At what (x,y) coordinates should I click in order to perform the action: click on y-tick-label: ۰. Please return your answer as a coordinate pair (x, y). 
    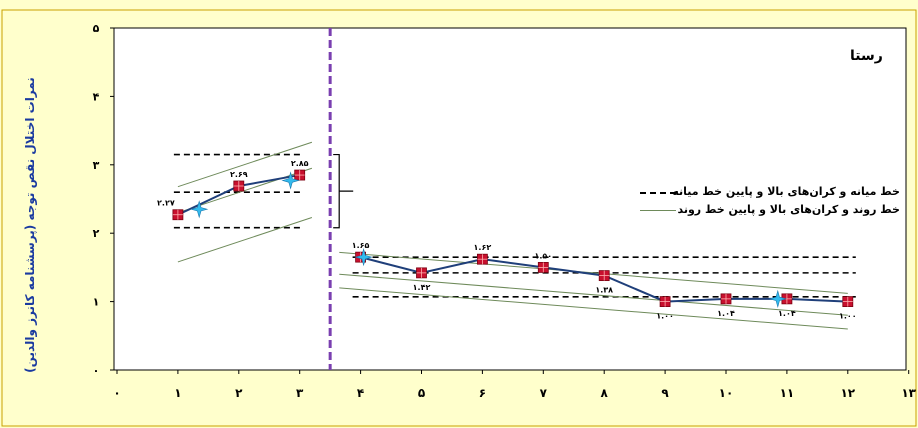
    Looking at the image, I should click on (96, 370).